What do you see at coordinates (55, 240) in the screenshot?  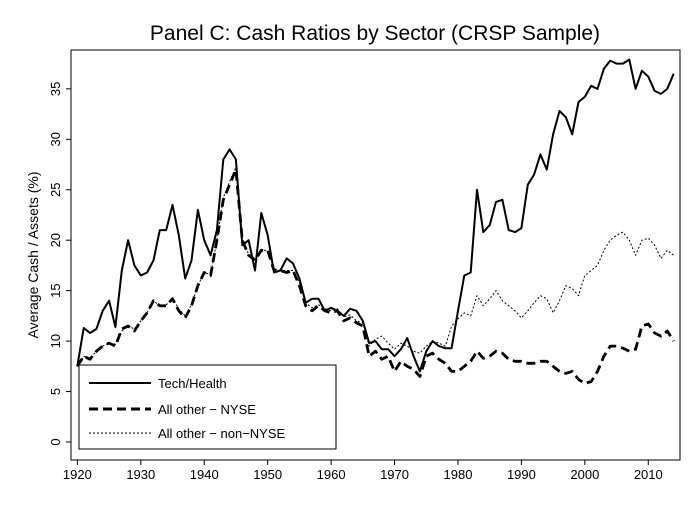 I see `y-tick-label: 20` at bounding box center [55, 240].